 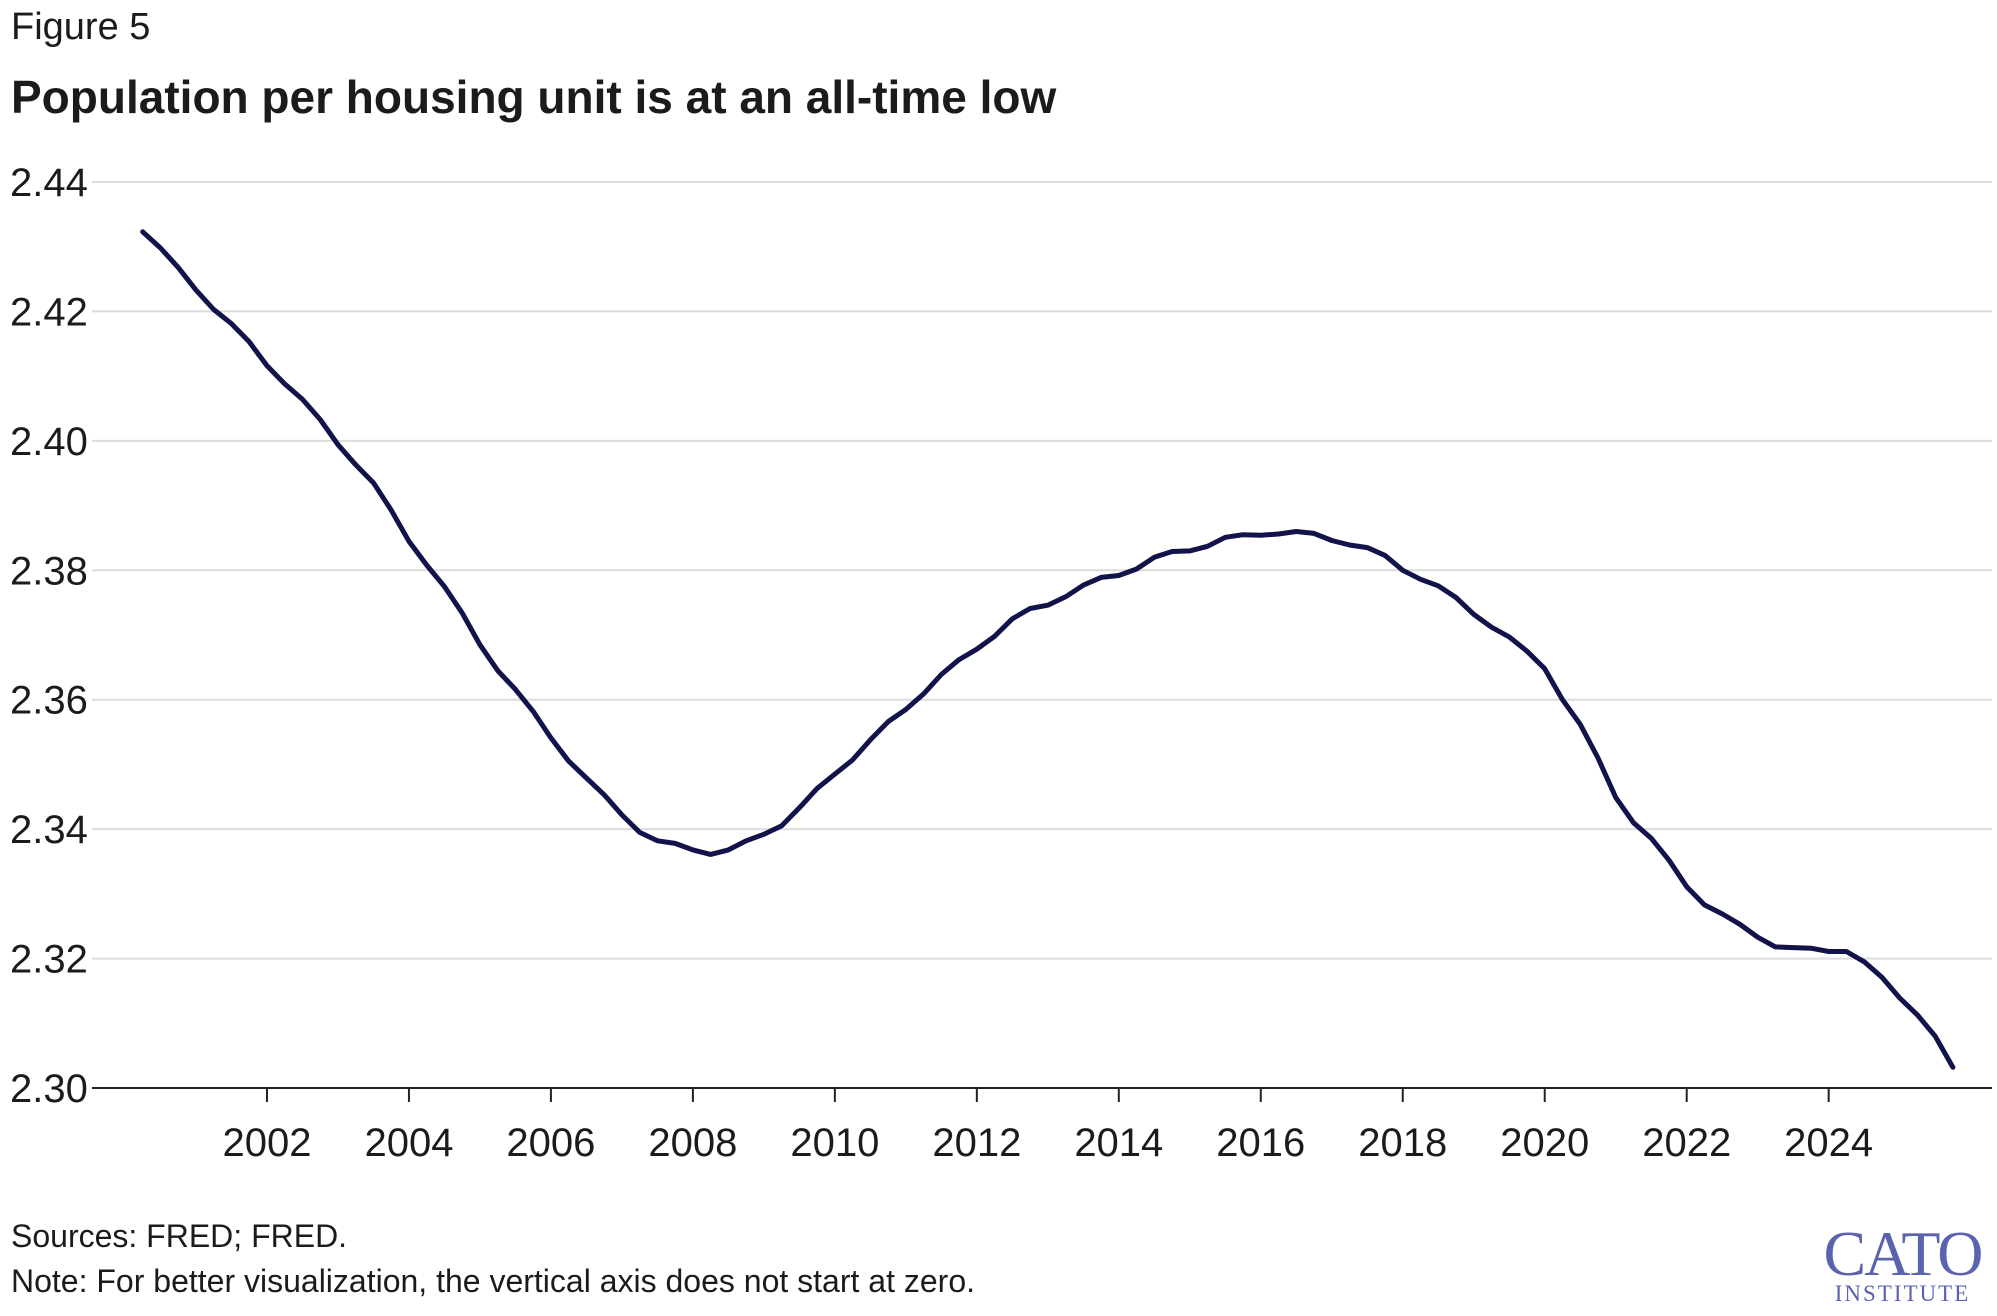 I want to click on sources-text: Sources: FRED; FRED., so click(x=179, y=1236).